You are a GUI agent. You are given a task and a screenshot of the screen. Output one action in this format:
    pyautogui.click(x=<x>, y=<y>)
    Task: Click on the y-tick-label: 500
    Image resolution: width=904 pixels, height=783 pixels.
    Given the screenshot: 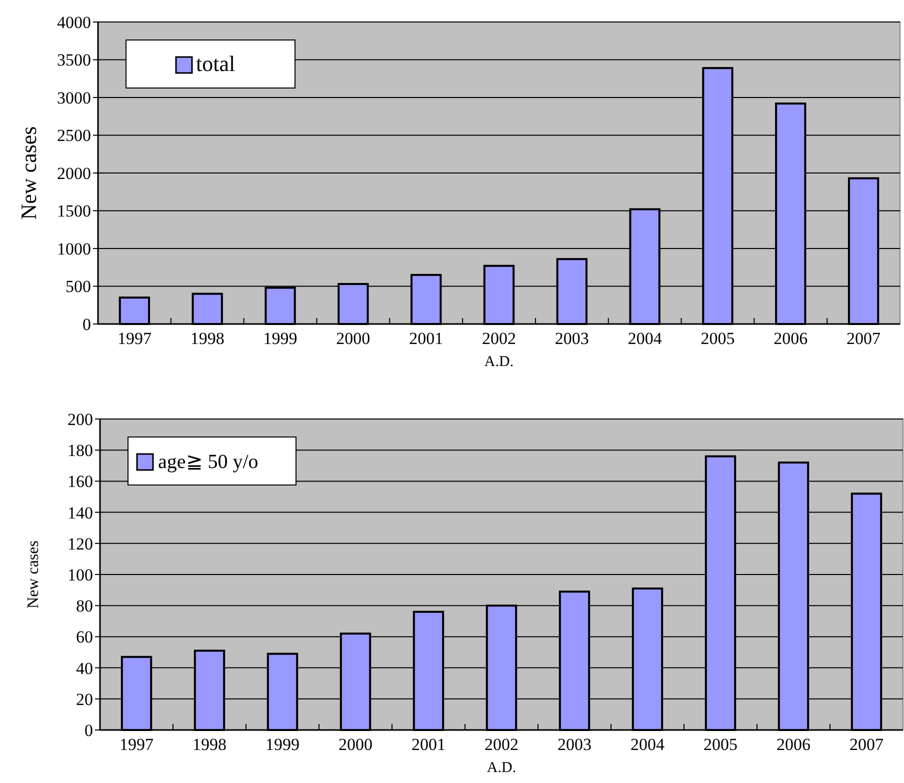 What is the action you would take?
    pyautogui.click(x=78, y=286)
    